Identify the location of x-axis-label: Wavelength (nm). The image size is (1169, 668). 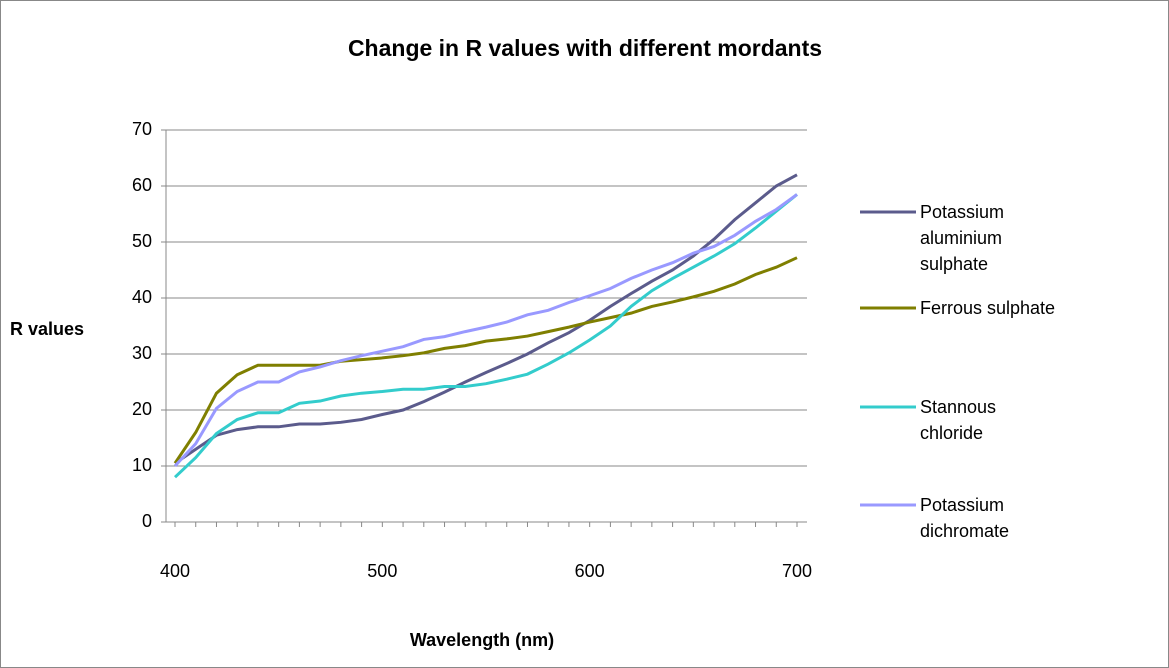
(482, 640).